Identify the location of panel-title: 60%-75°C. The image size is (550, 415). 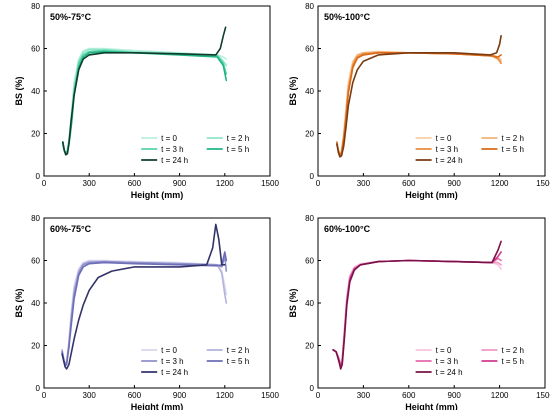
(71, 229).